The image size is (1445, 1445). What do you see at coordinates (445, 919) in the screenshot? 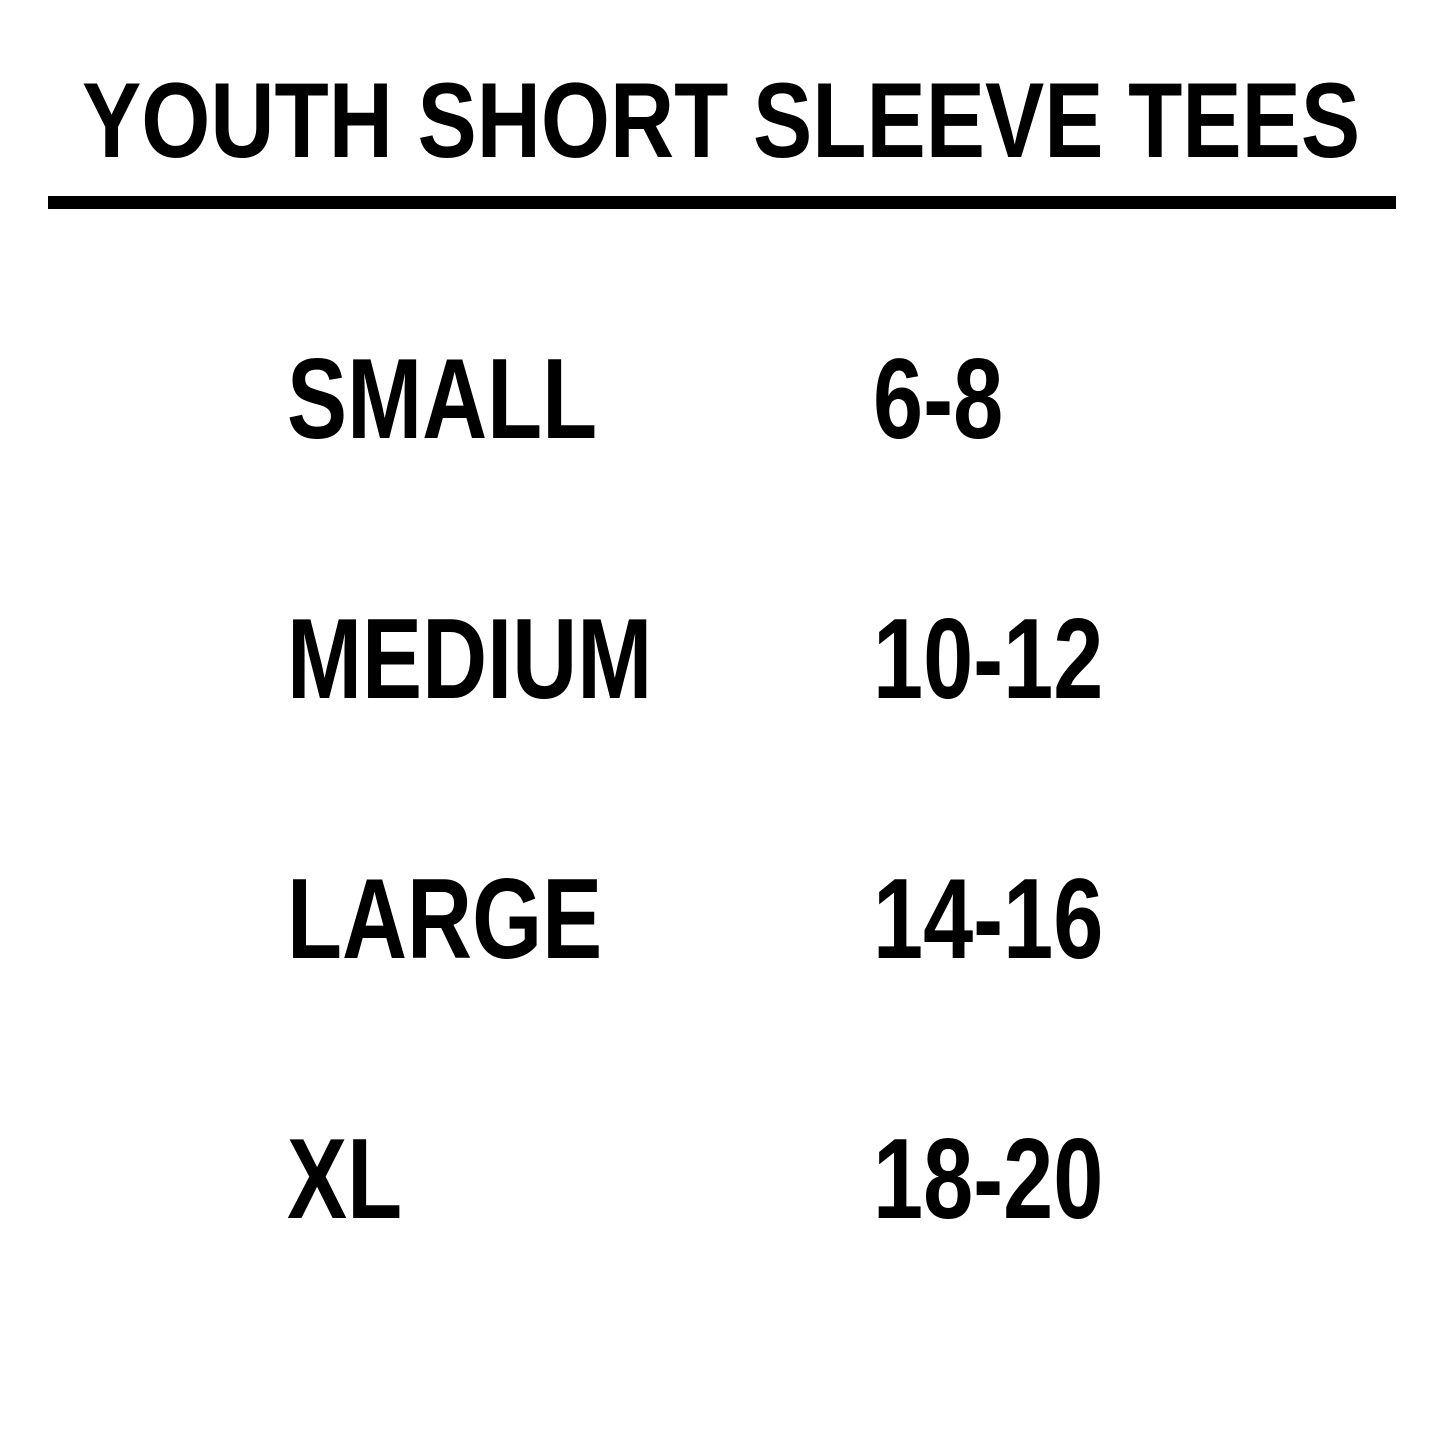
I see `size-label: LARGE` at bounding box center [445, 919].